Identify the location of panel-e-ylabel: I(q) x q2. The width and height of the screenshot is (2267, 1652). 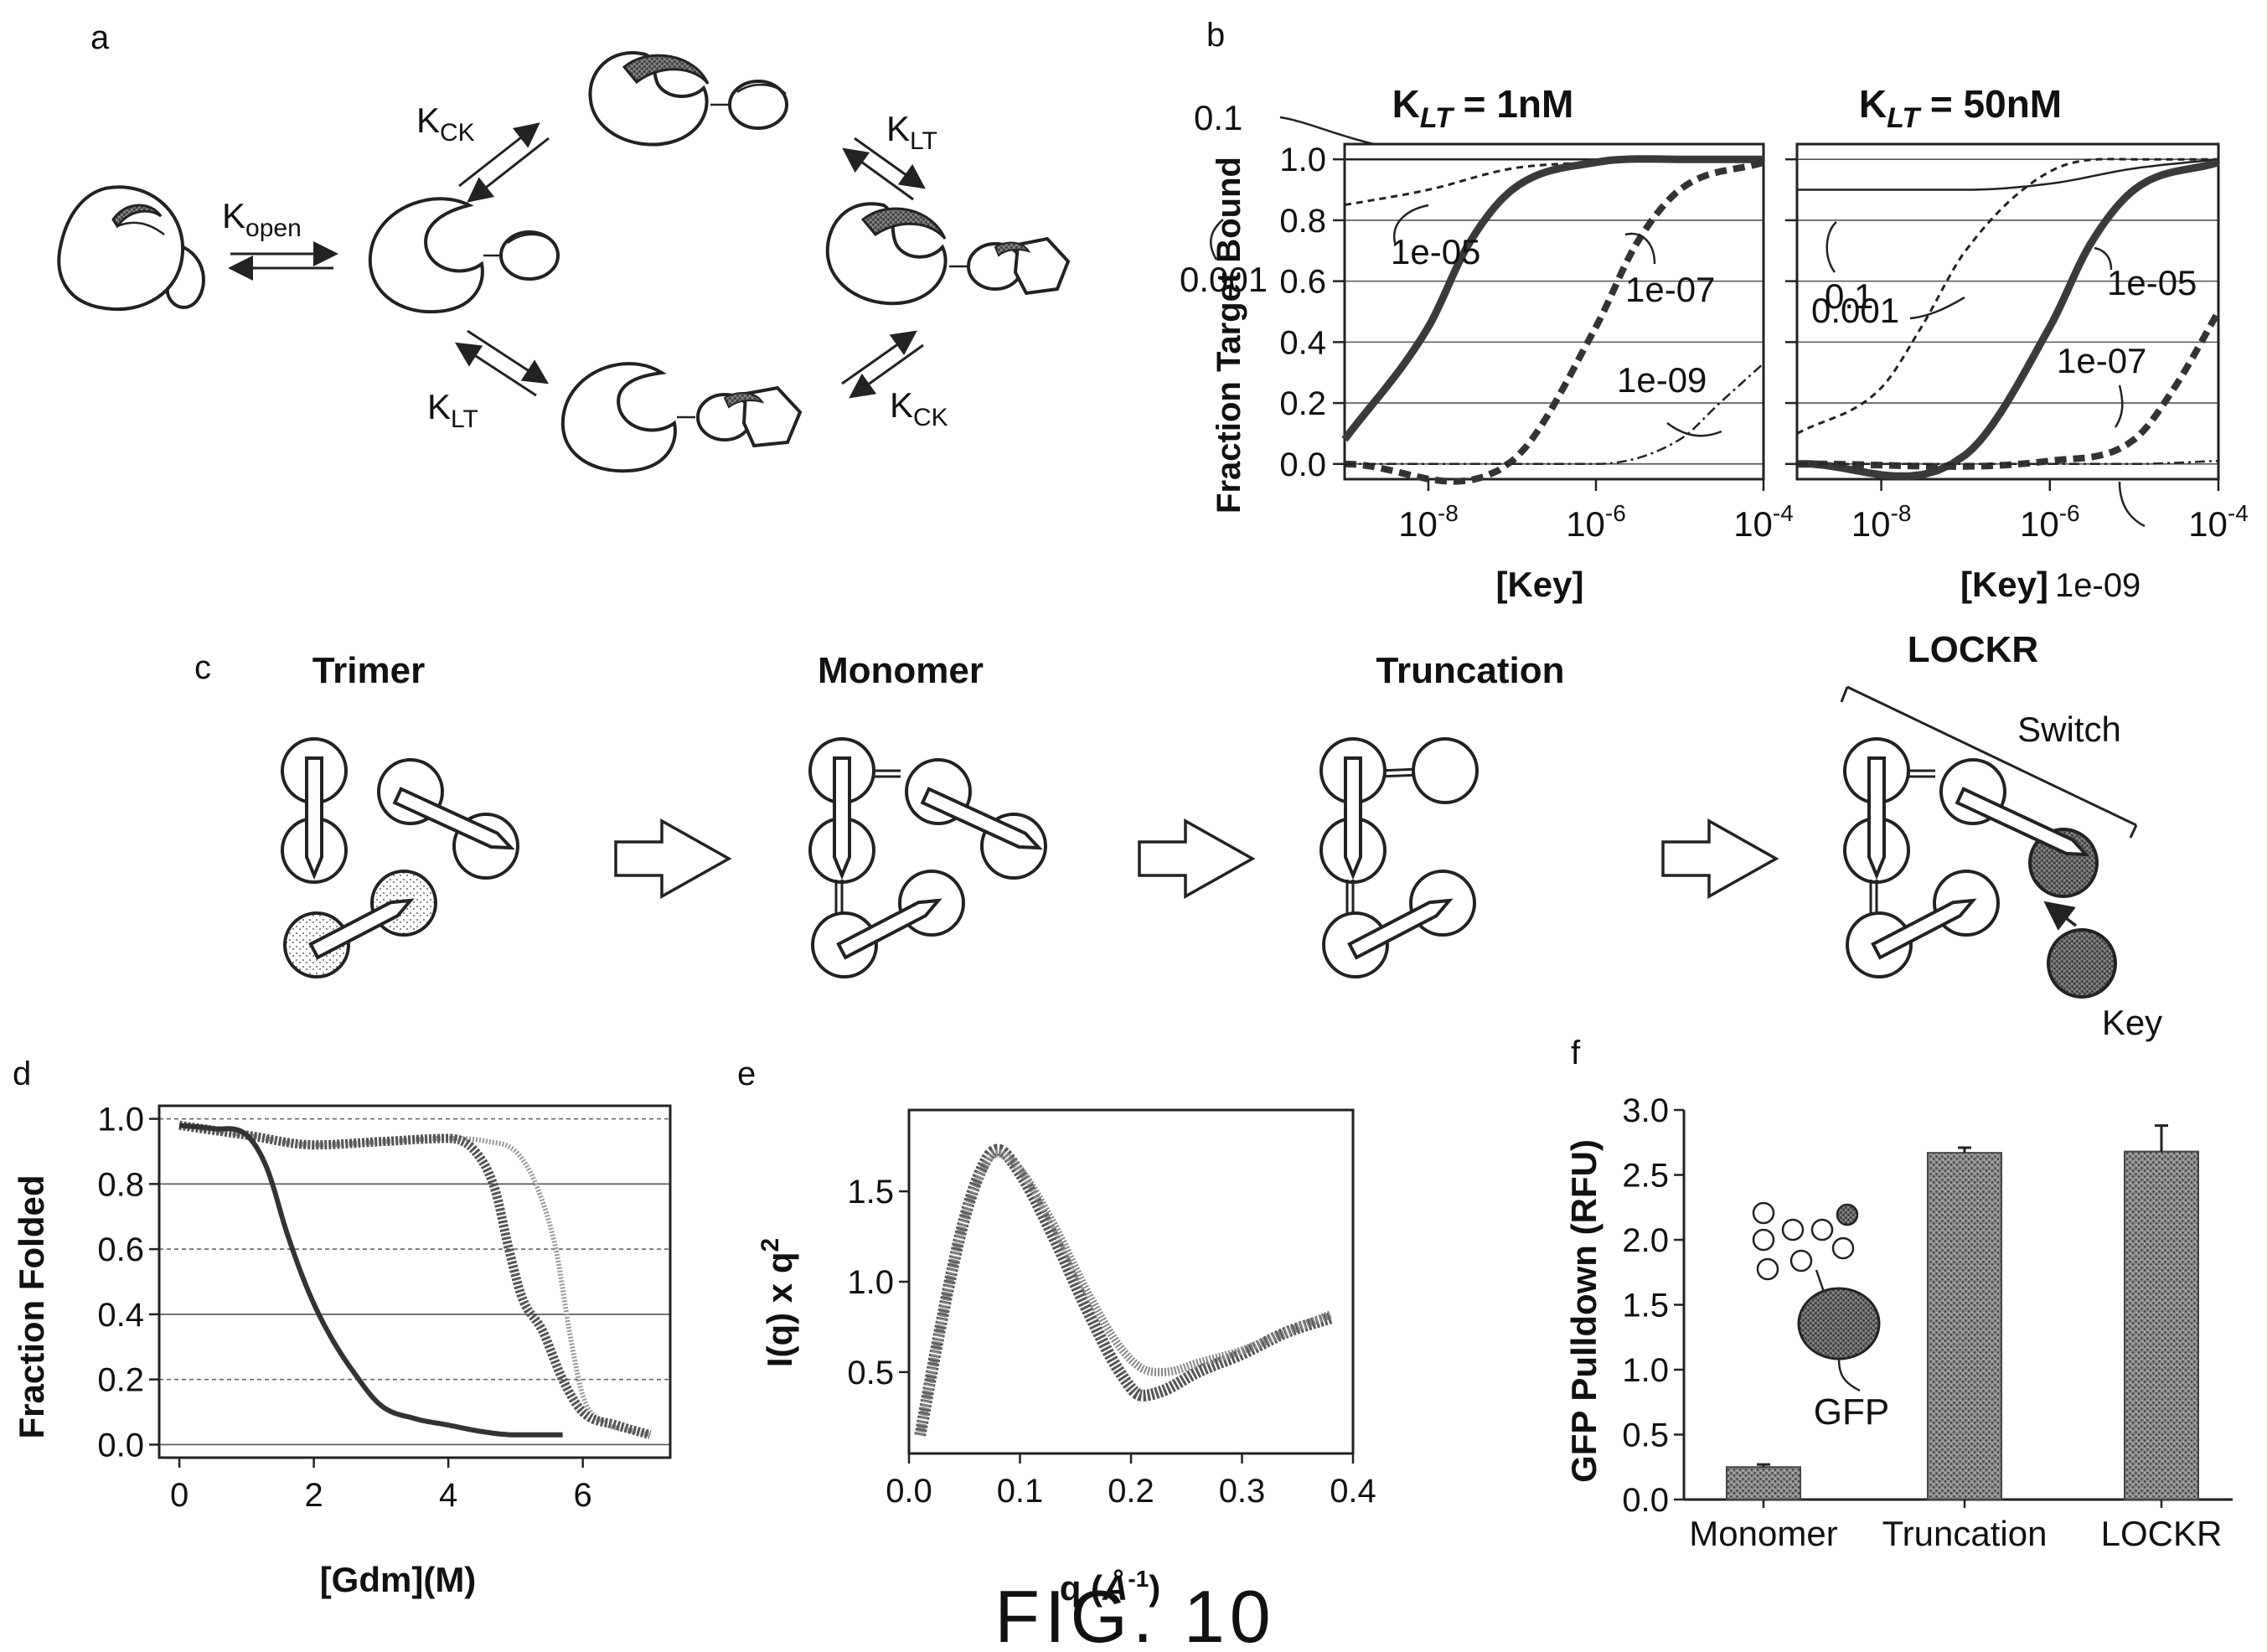
(778, 1302).